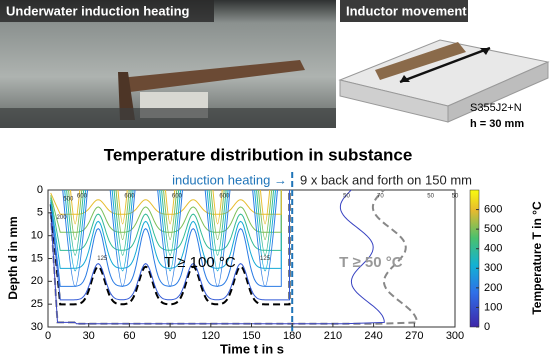 This screenshot has width=550, height=363. Describe the element at coordinates (211, 336) in the screenshot. I see `x-tick-label: 120` at that location.